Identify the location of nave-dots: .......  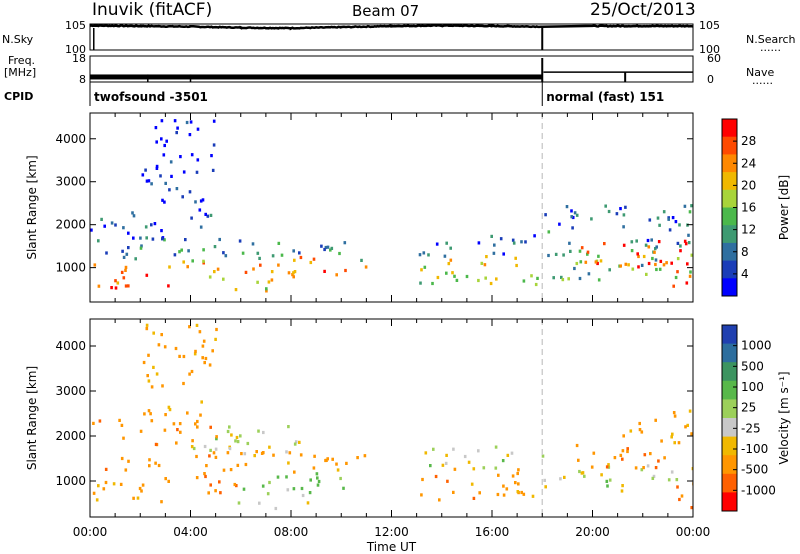
(762, 80).